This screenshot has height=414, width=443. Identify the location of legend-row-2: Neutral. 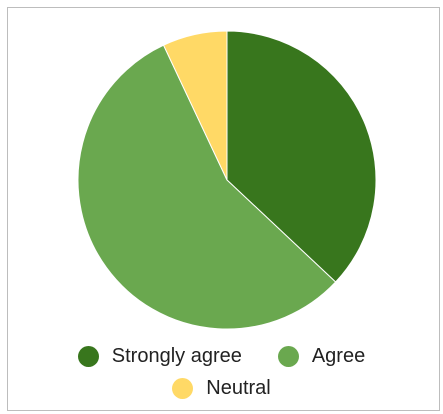
(221, 388).